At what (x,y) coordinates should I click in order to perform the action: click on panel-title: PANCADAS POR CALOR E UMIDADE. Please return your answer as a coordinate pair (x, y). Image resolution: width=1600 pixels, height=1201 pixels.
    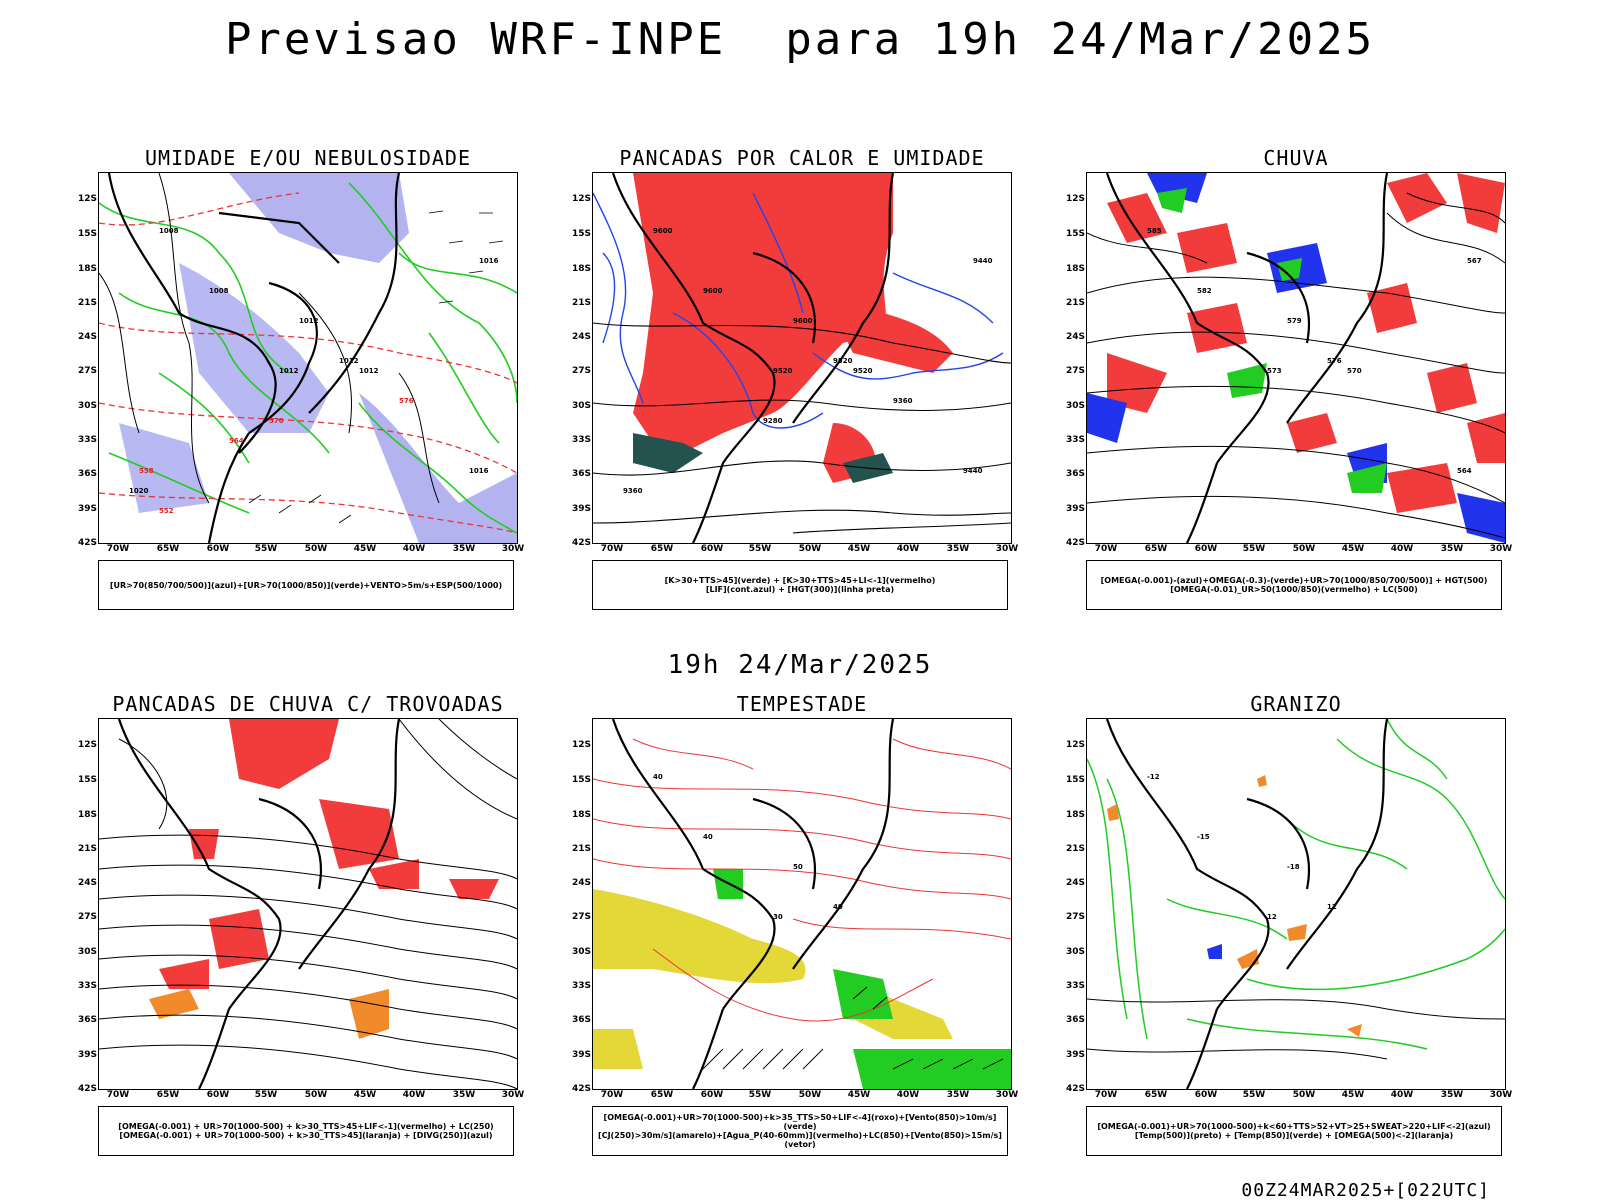
    Looking at the image, I should click on (802, 158).